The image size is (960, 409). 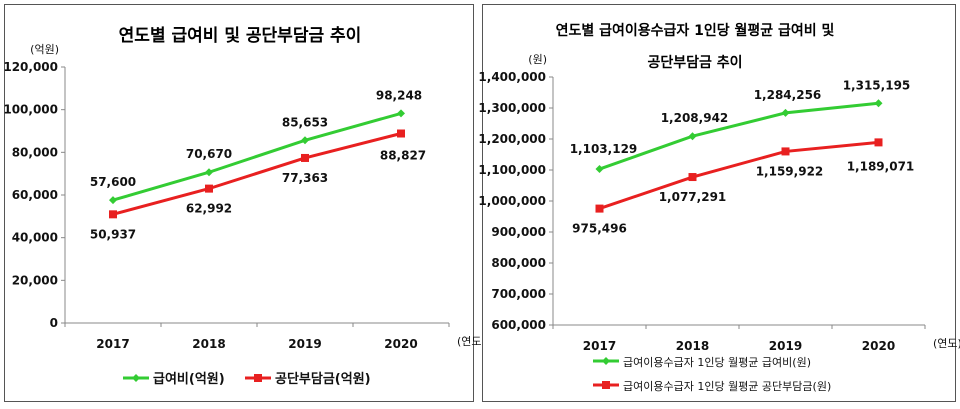 I want to click on data-label: 88,827, so click(x=403, y=156).